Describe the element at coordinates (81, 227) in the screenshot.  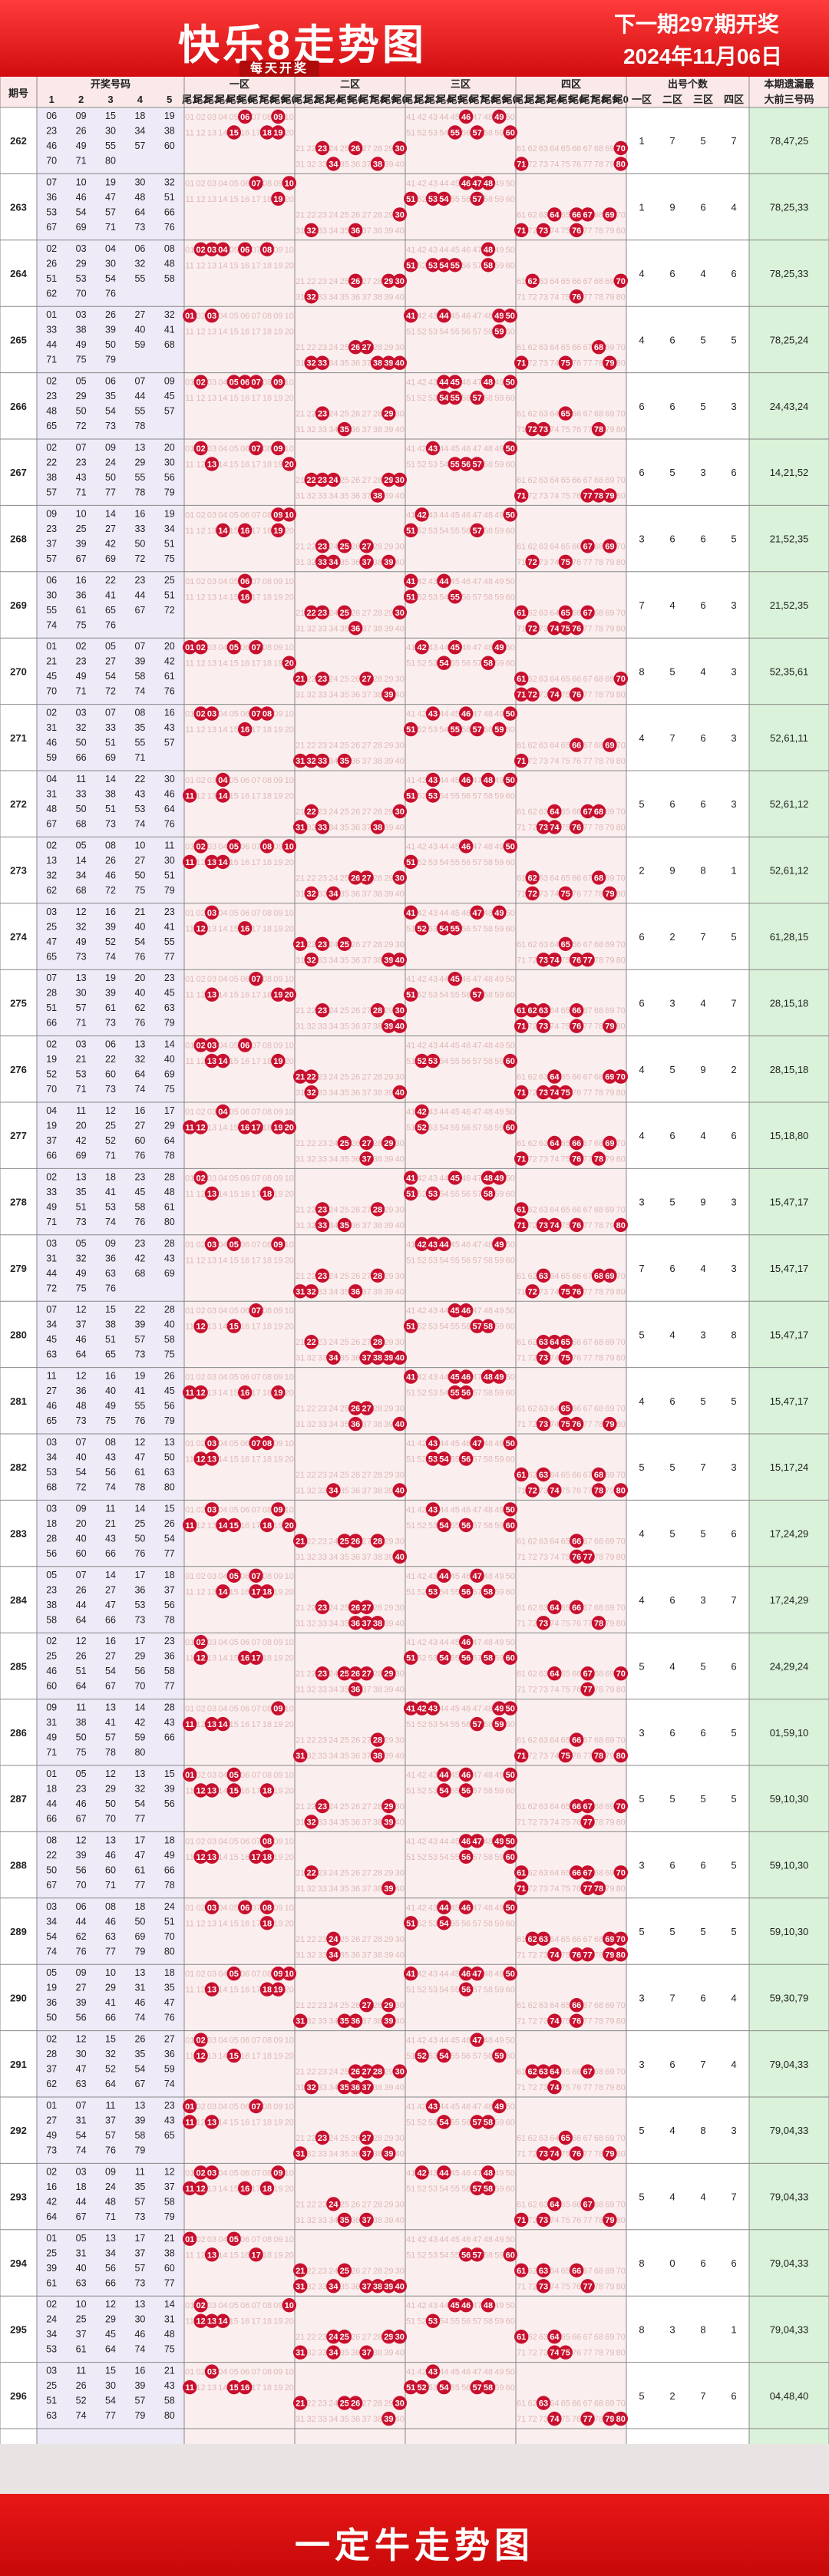
I see `draw-number: 69` at that location.